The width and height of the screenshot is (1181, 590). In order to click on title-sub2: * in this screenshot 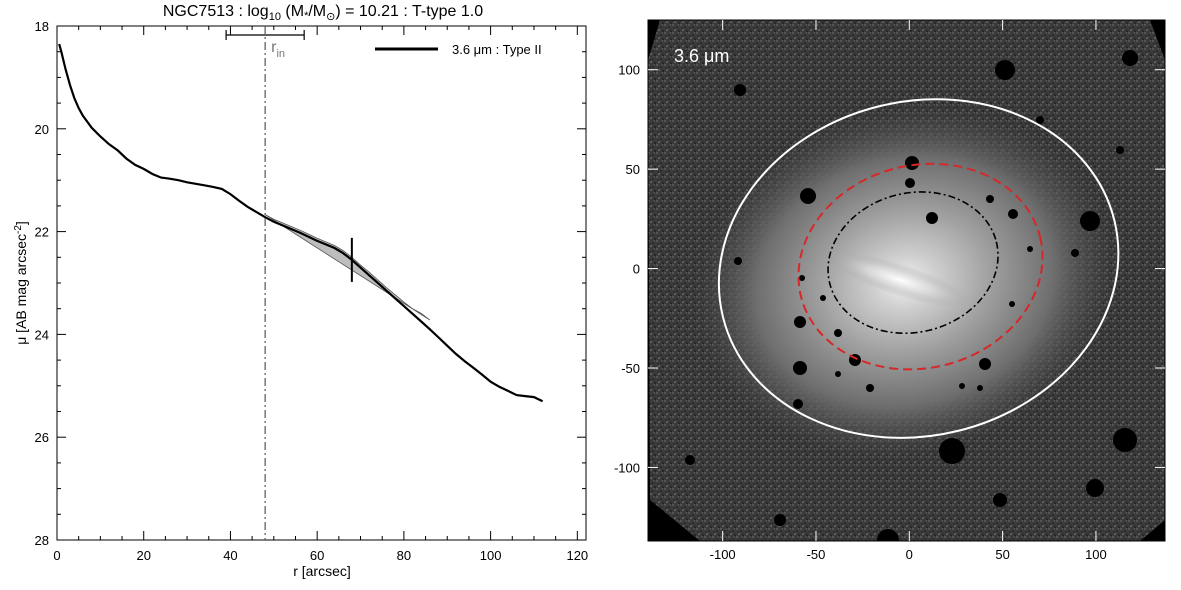, I will do `click(306, 16)`.